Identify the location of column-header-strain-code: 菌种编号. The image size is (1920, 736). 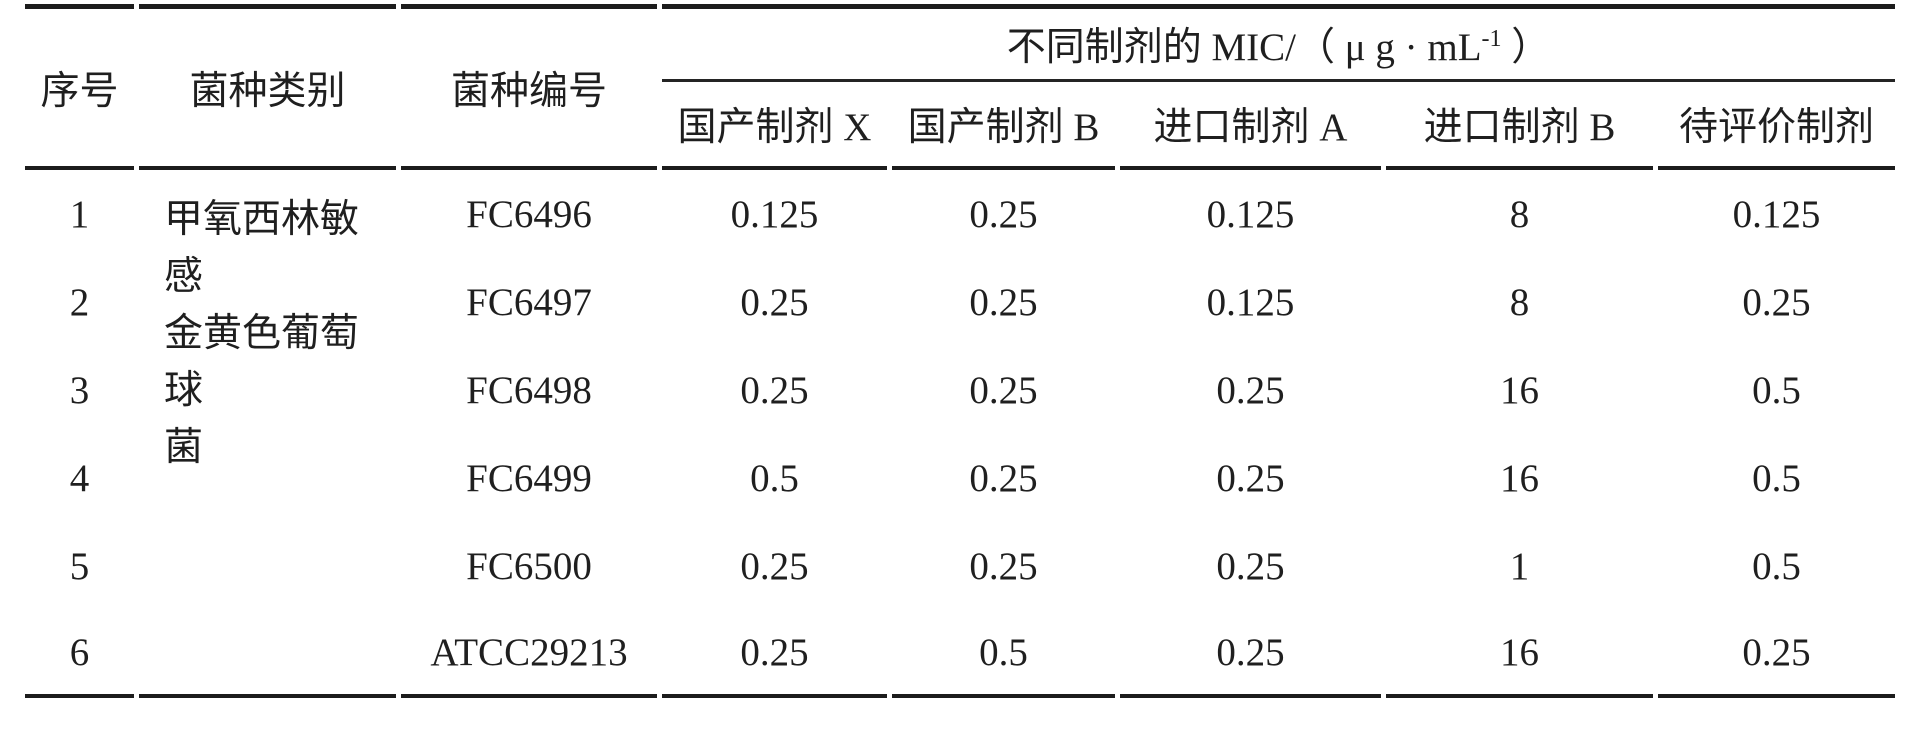
(529, 87).